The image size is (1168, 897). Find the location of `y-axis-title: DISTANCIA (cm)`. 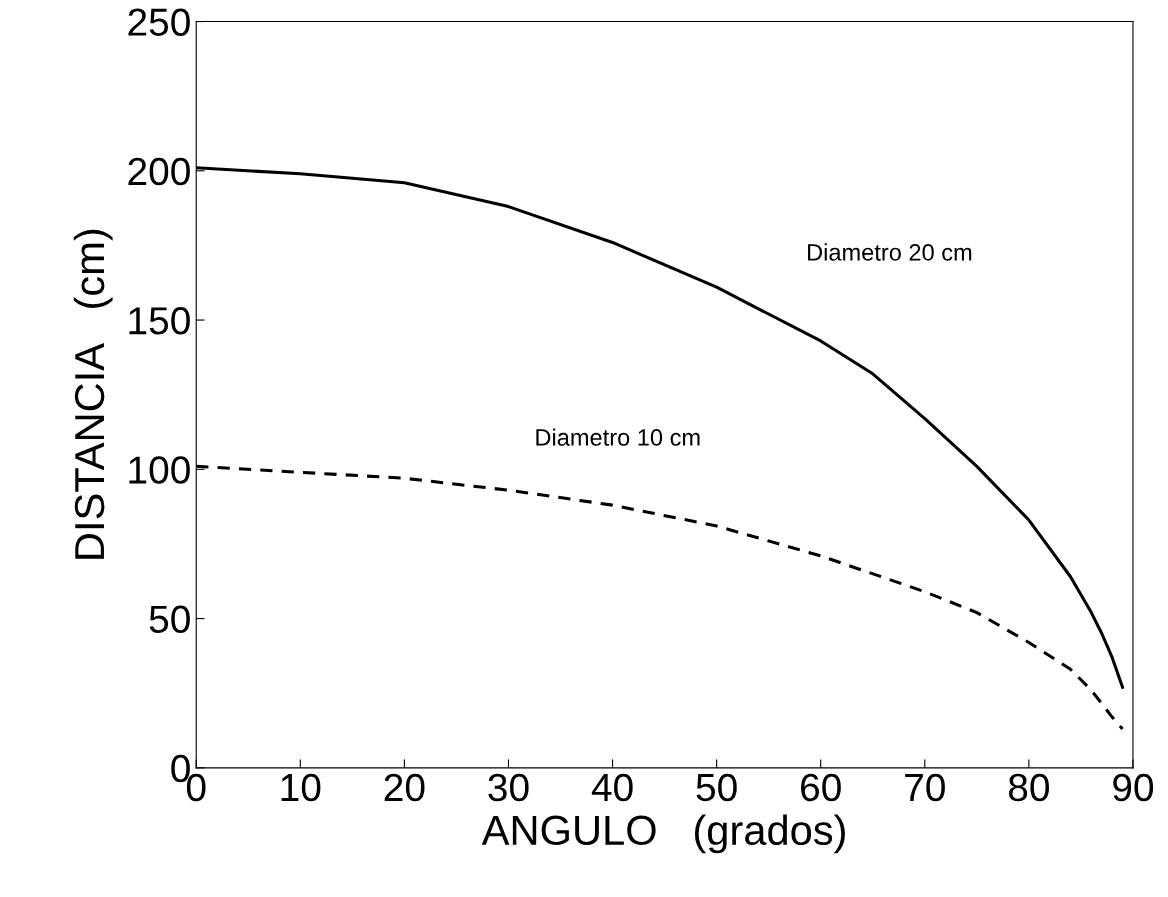

y-axis-title: DISTANCIA (cm) is located at coordinates (93, 394).